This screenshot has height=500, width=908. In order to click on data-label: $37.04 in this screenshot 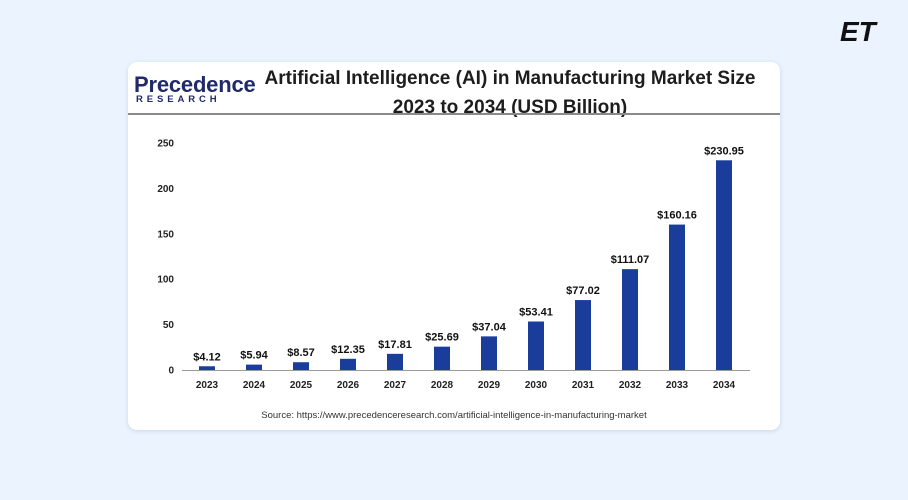, I will do `click(489, 327)`.